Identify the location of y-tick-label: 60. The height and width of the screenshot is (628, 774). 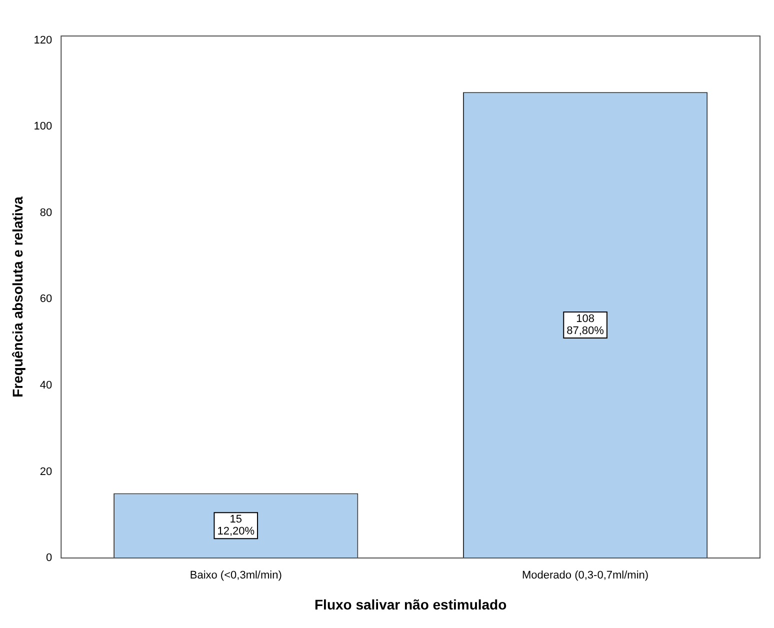
(46, 299).